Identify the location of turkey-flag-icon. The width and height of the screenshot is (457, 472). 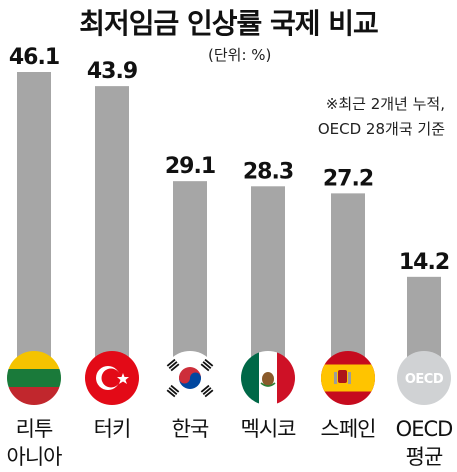
(112, 378).